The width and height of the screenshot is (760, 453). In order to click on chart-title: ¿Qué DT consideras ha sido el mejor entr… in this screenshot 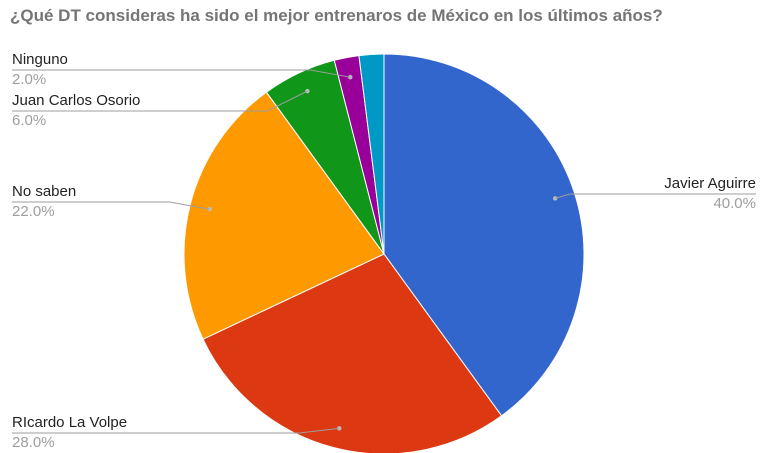, I will do `click(336, 15)`.